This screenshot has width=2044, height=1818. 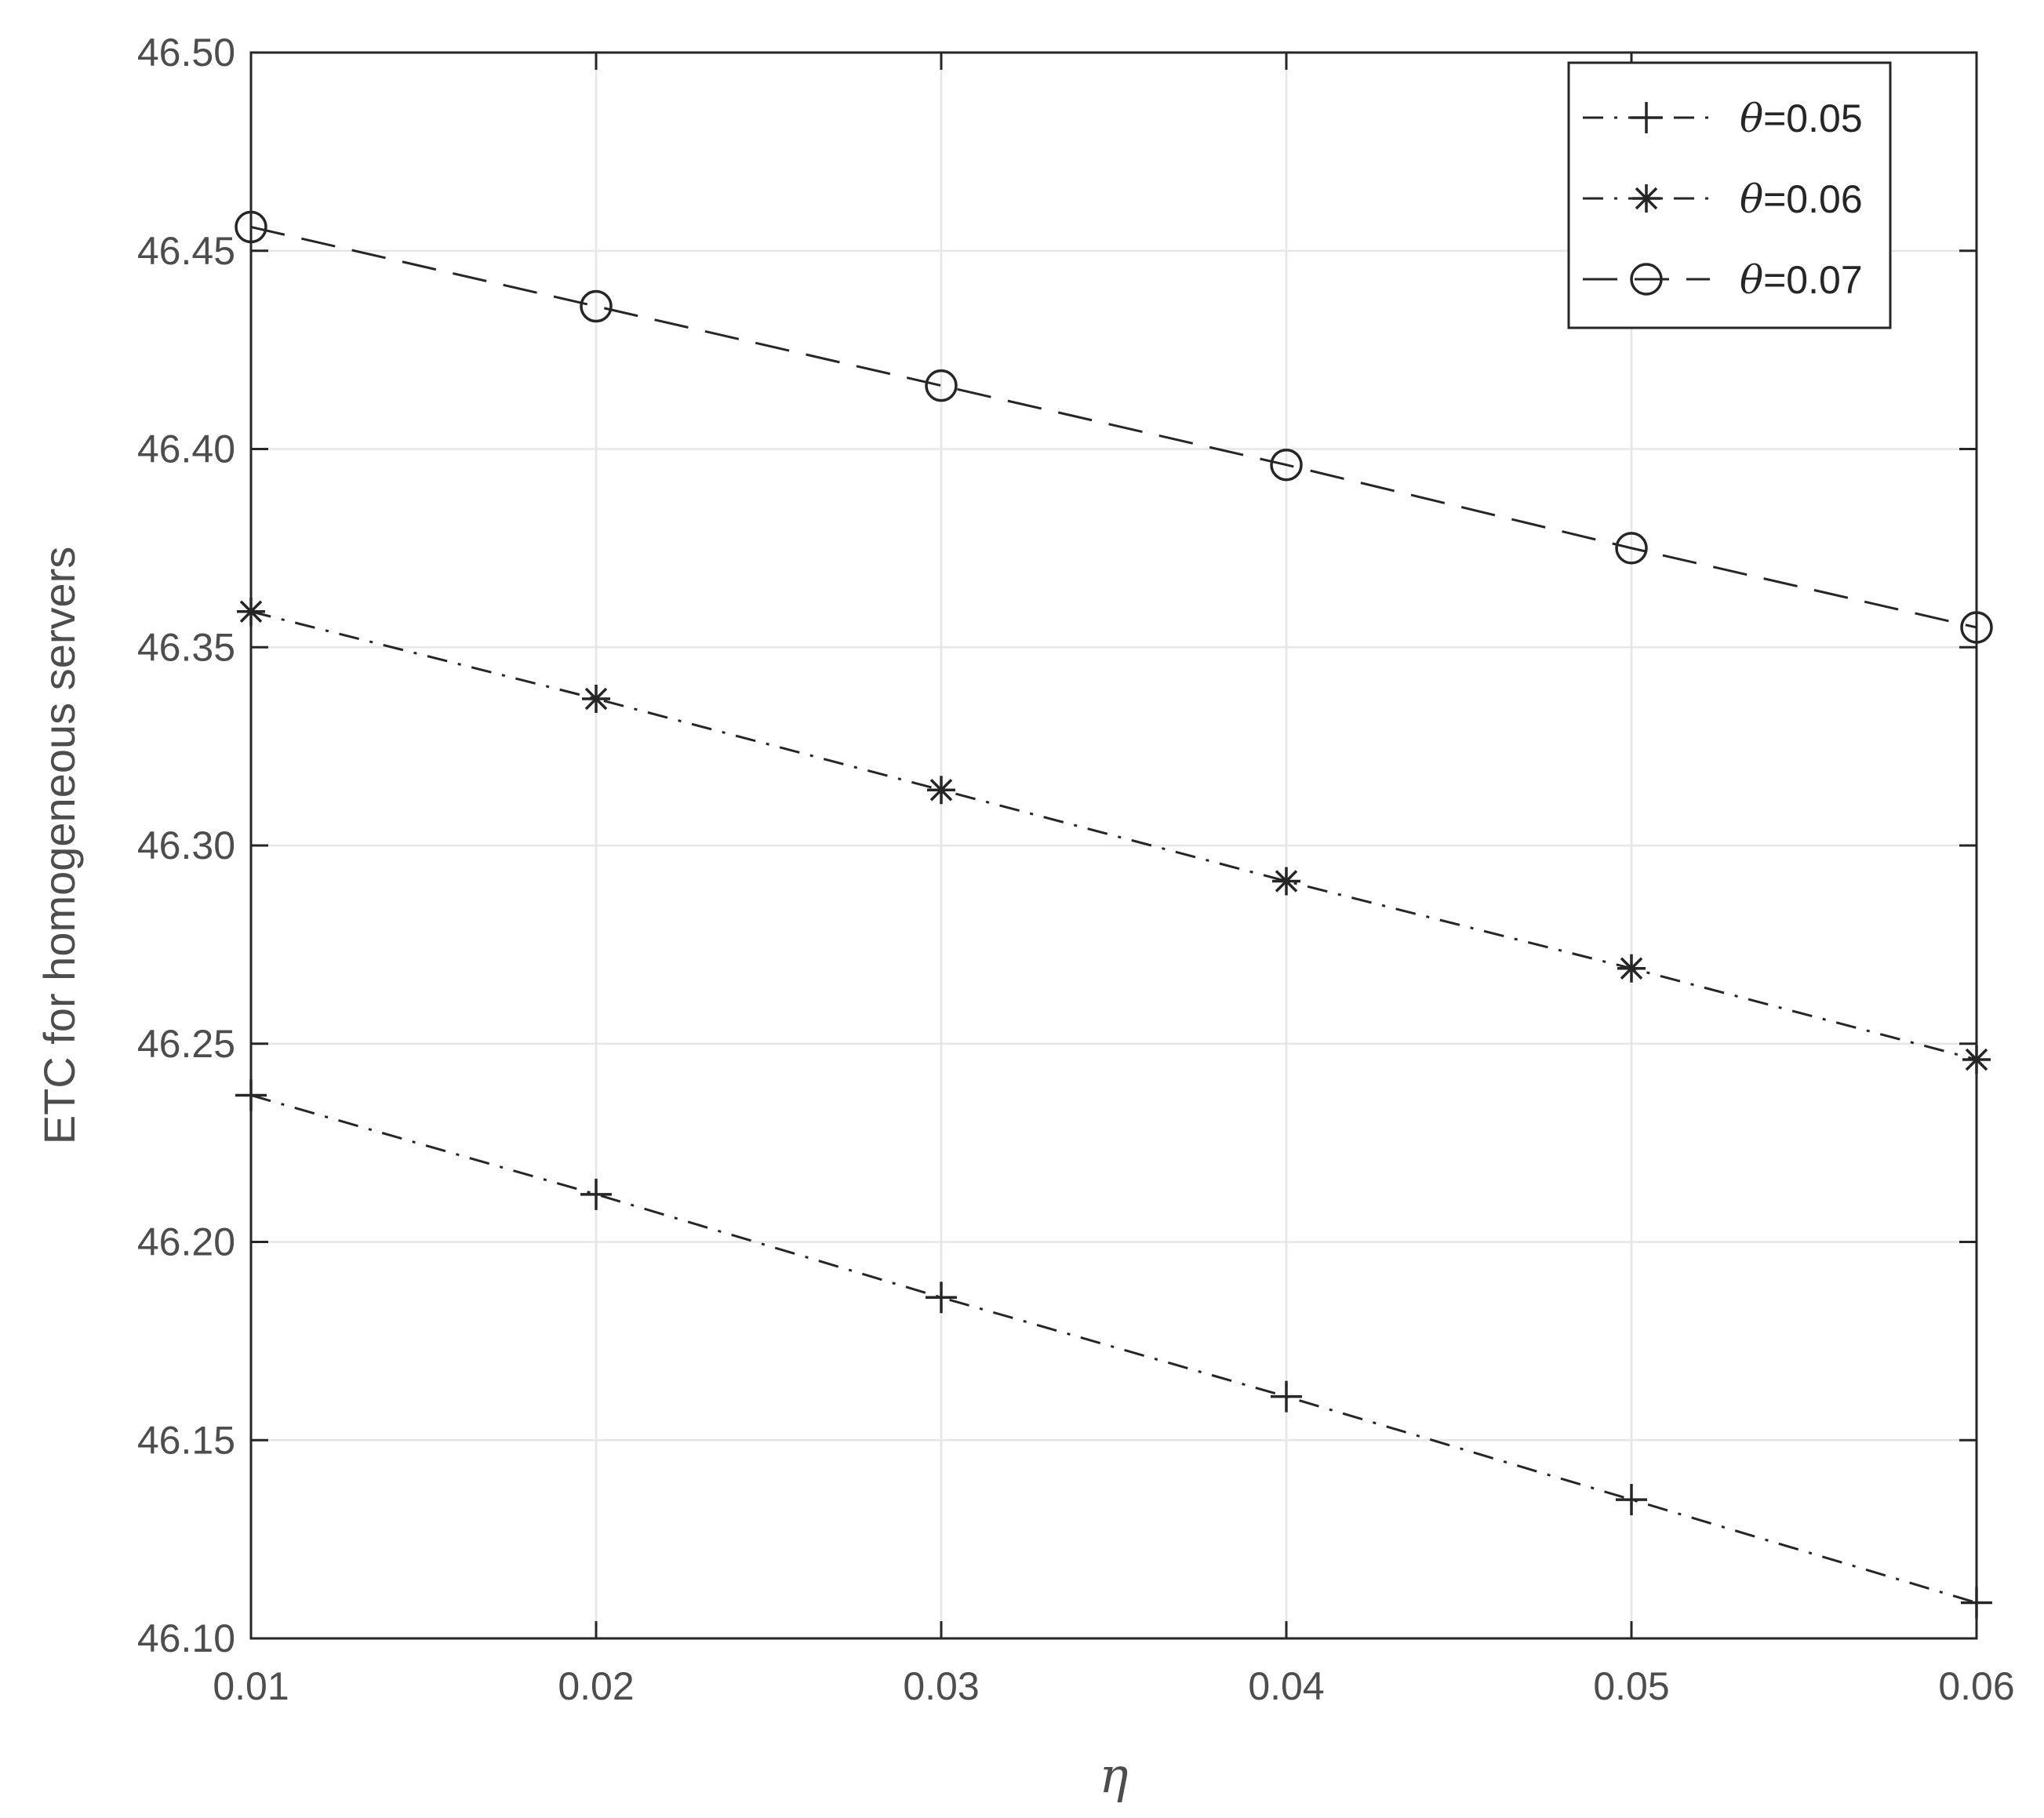 What do you see at coordinates (186, 1242) in the screenshot?
I see `y-tick-label: 46.20` at bounding box center [186, 1242].